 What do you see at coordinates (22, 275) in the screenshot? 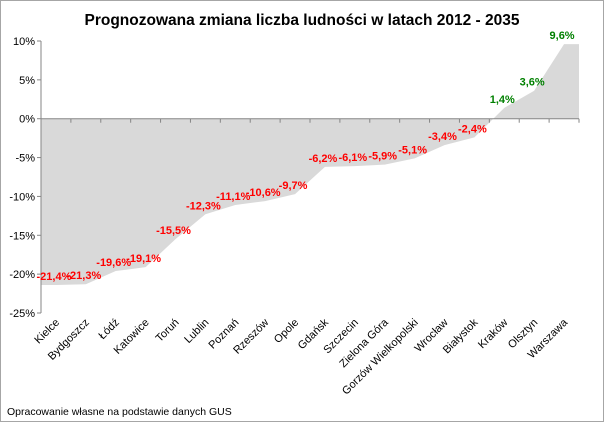
I see `y-tick-label: -20%` at bounding box center [22, 275].